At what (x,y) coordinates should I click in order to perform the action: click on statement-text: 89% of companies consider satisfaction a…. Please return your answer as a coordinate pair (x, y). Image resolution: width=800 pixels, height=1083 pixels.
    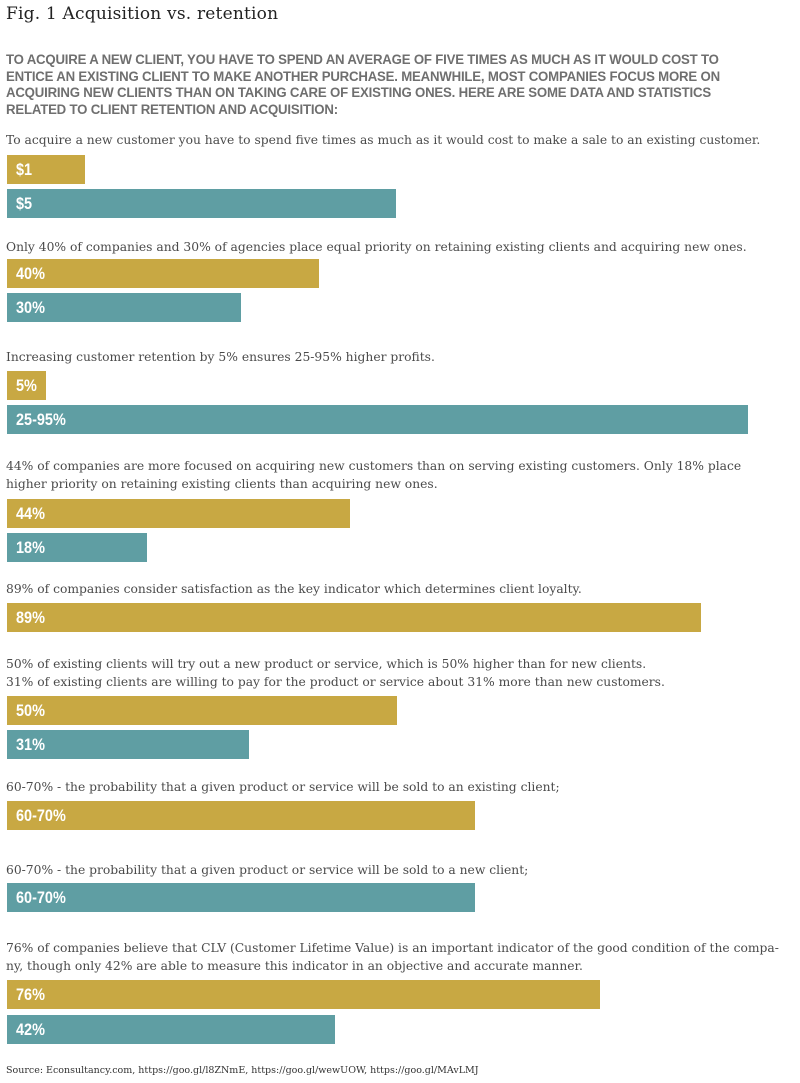
    Looking at the image, I should click on (294, 589).